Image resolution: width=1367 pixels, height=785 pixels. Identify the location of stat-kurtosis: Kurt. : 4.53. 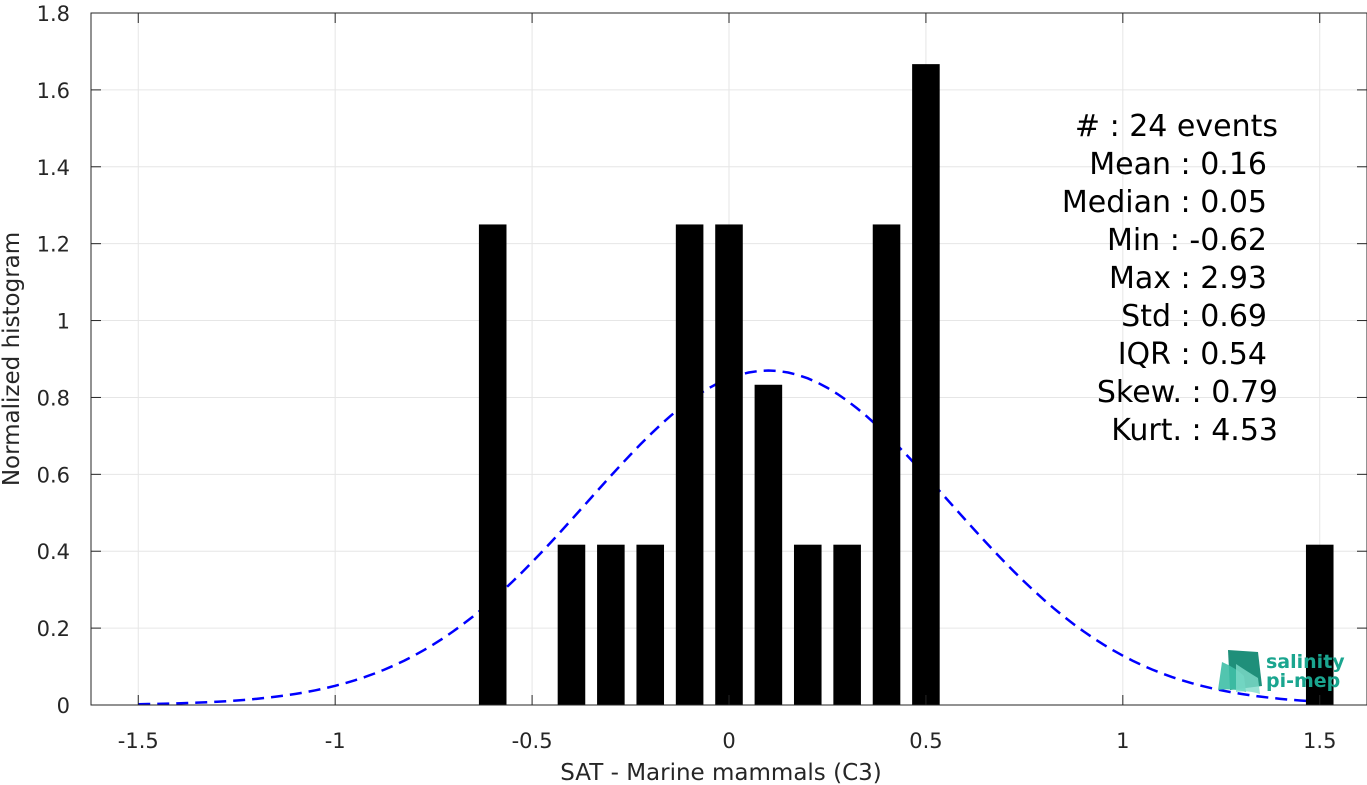
(1194, 430).